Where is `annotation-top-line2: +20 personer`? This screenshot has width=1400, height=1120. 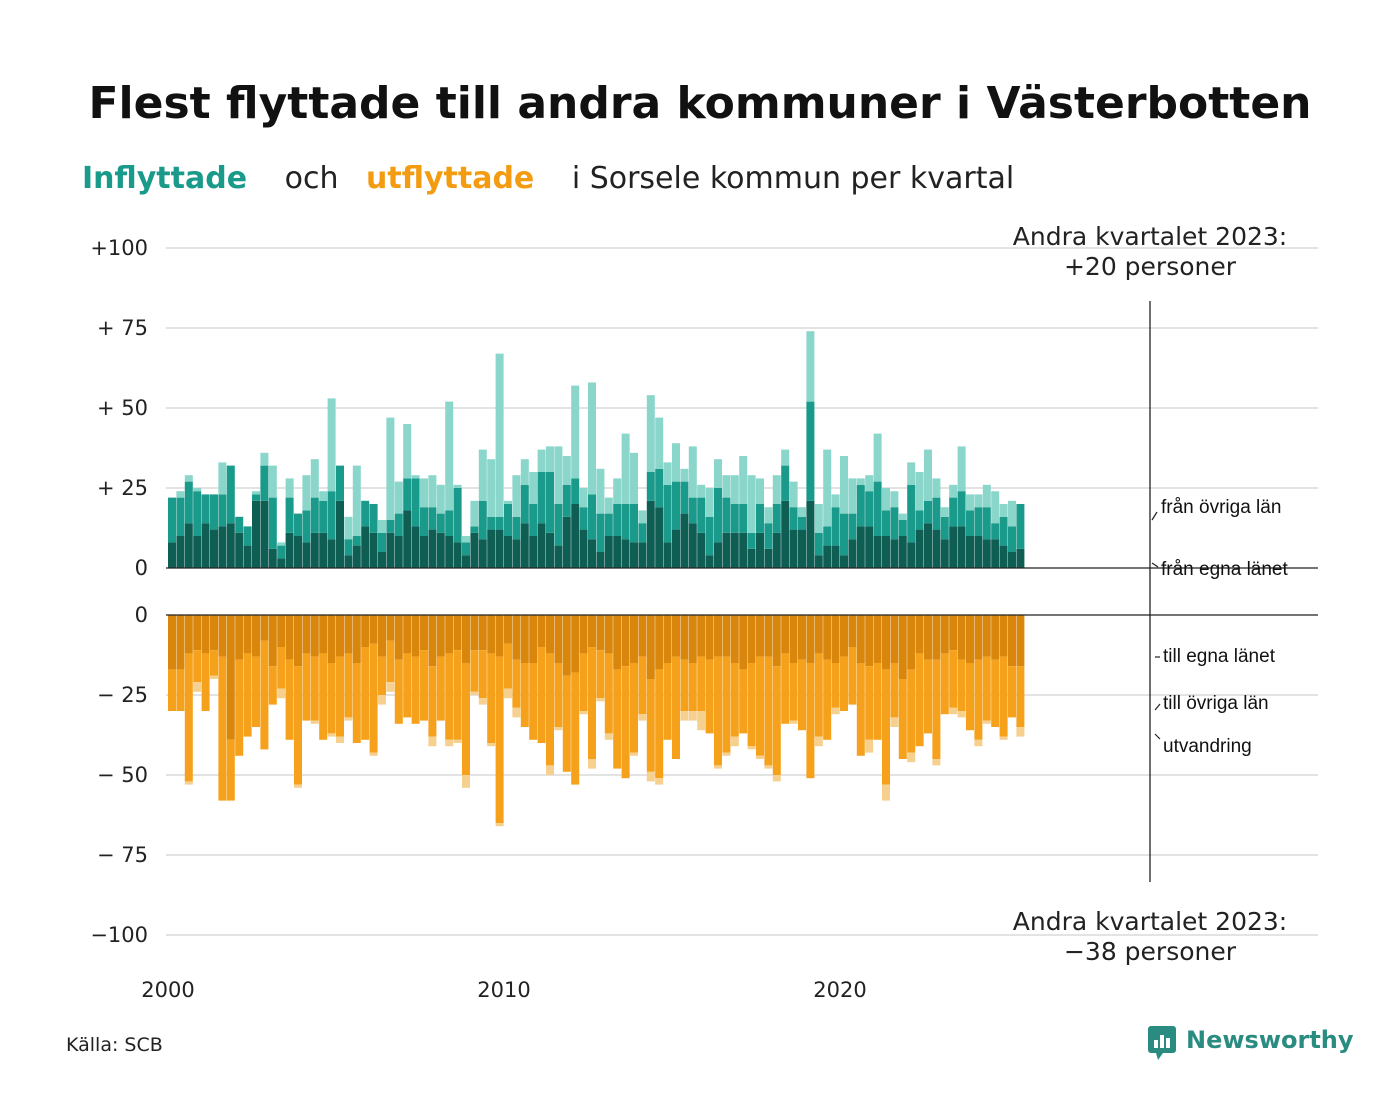
annotation-top-line2: +20 personer is located at coordinates (1150, 266).